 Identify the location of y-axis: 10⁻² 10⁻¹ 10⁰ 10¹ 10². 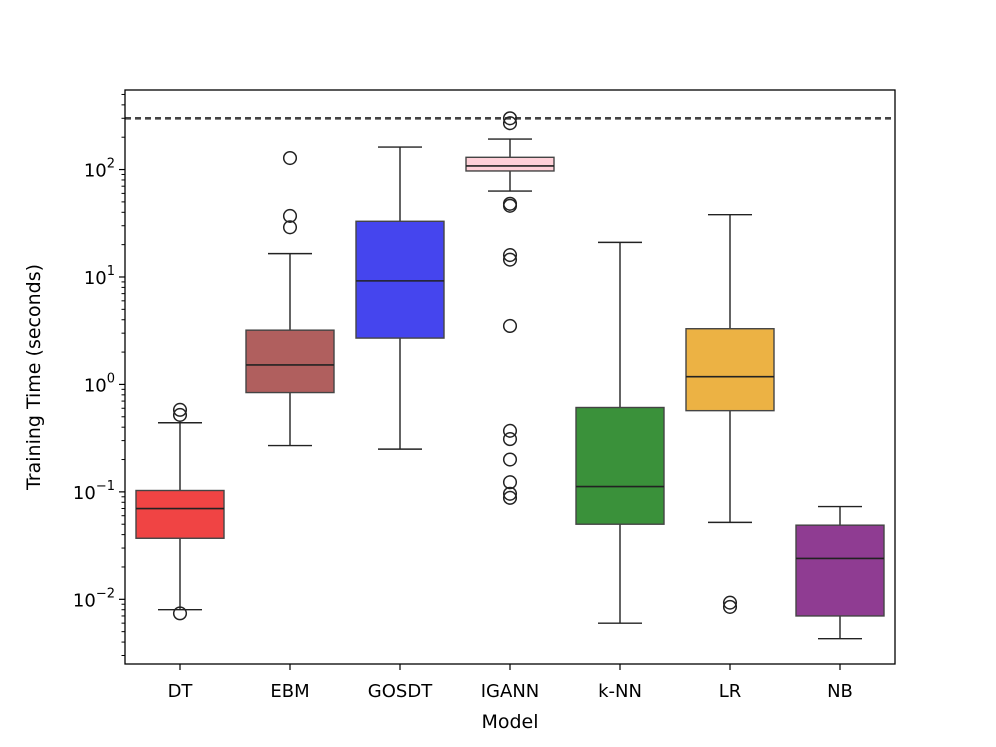
(99, 374).